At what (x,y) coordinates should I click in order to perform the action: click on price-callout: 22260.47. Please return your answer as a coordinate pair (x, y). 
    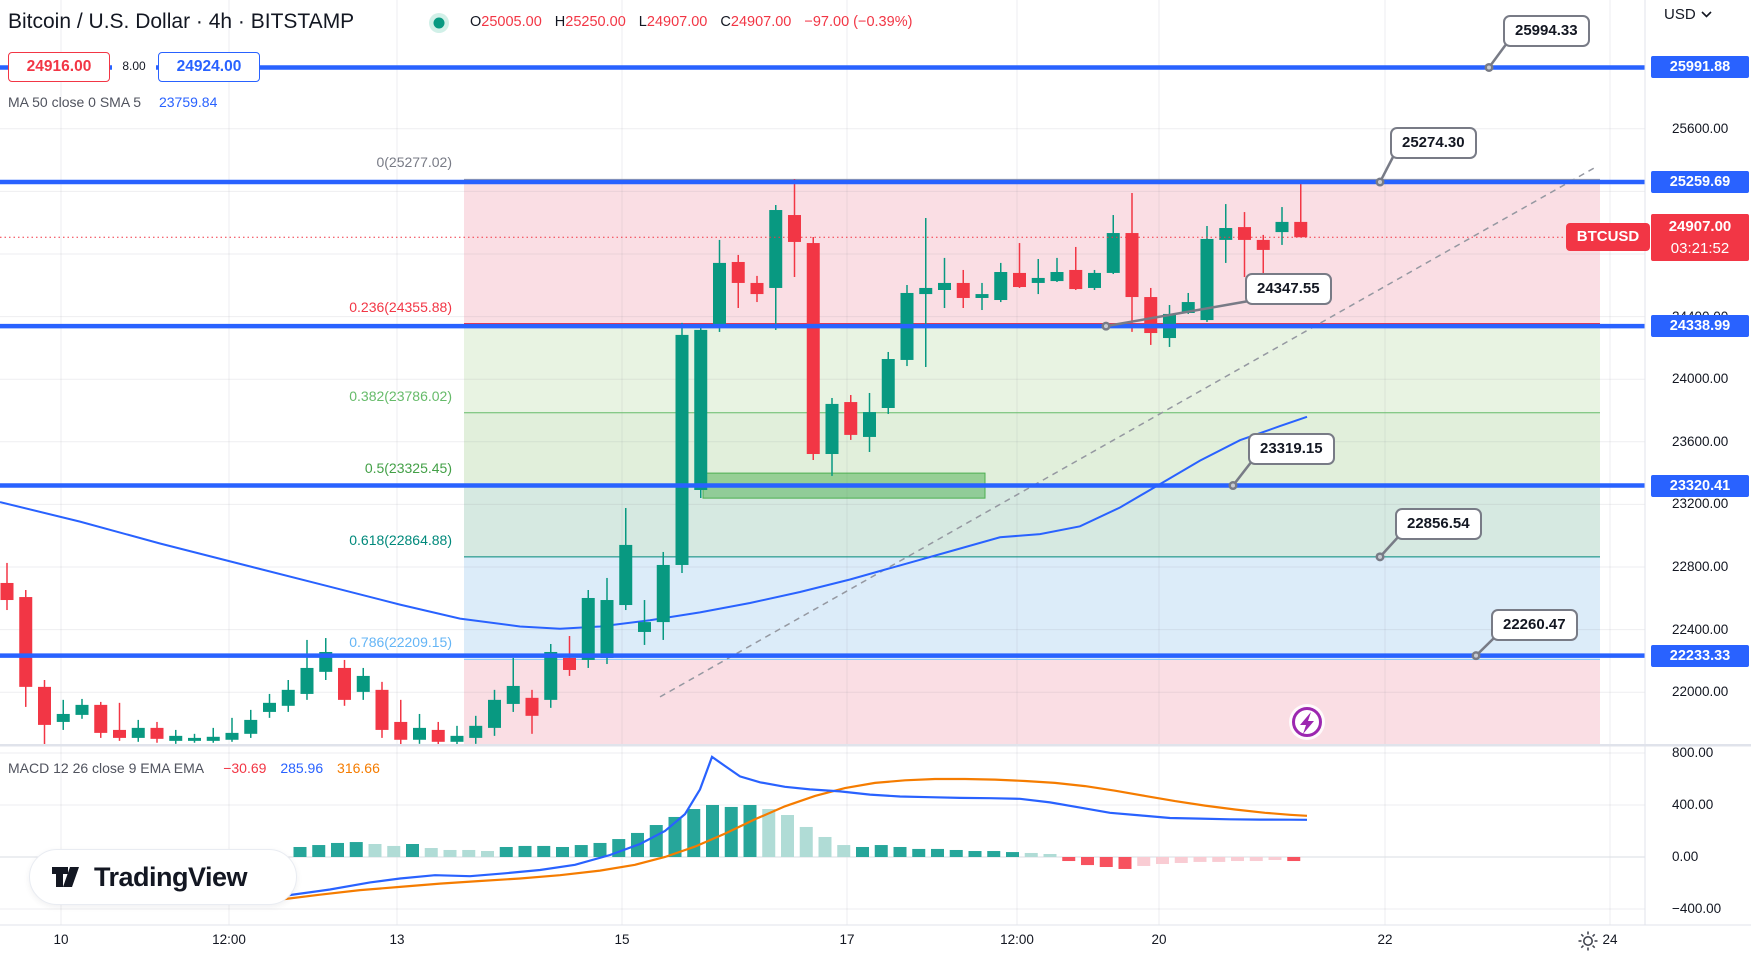
    Looking at the image, I should click on (1534, 625).